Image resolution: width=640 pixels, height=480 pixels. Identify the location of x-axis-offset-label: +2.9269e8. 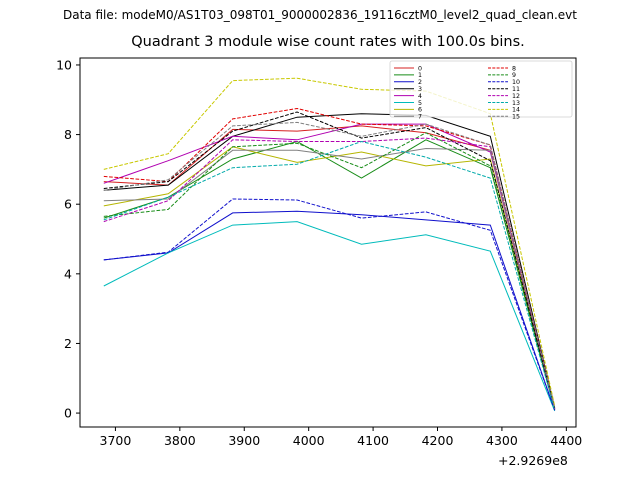
(533, 460).